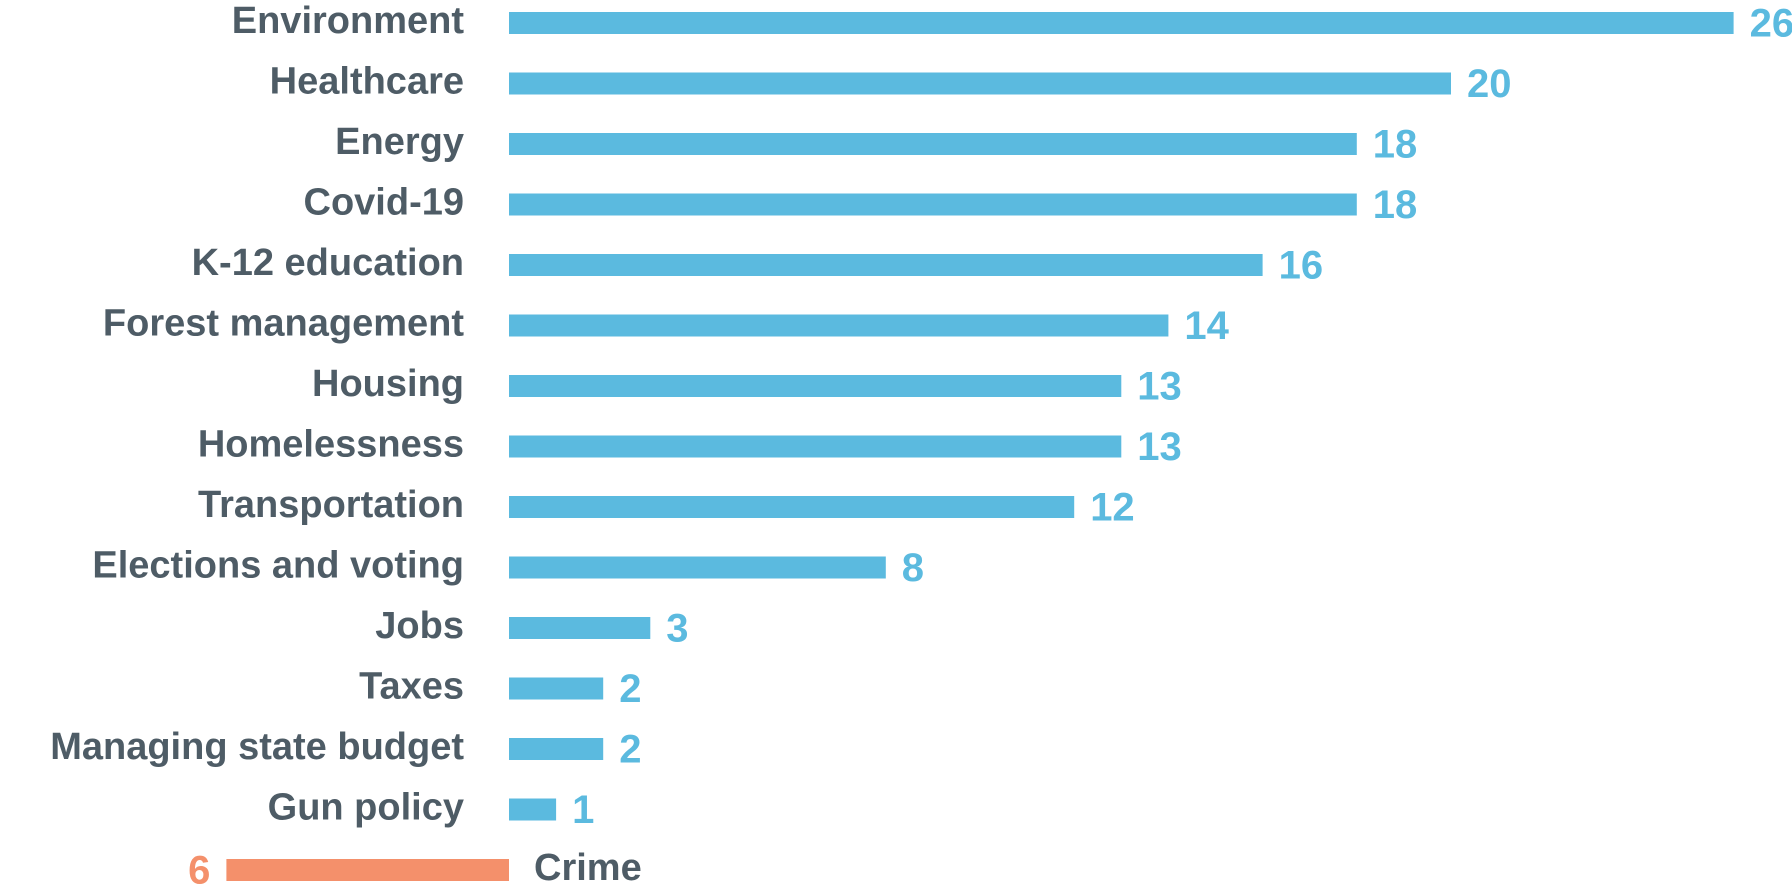 This screenshot has width=1792, height=889. What do you see at coordinates (331, 445) in the screenshot?
I see `category-label-7: Homelessness` at bounding box center [331, 445].